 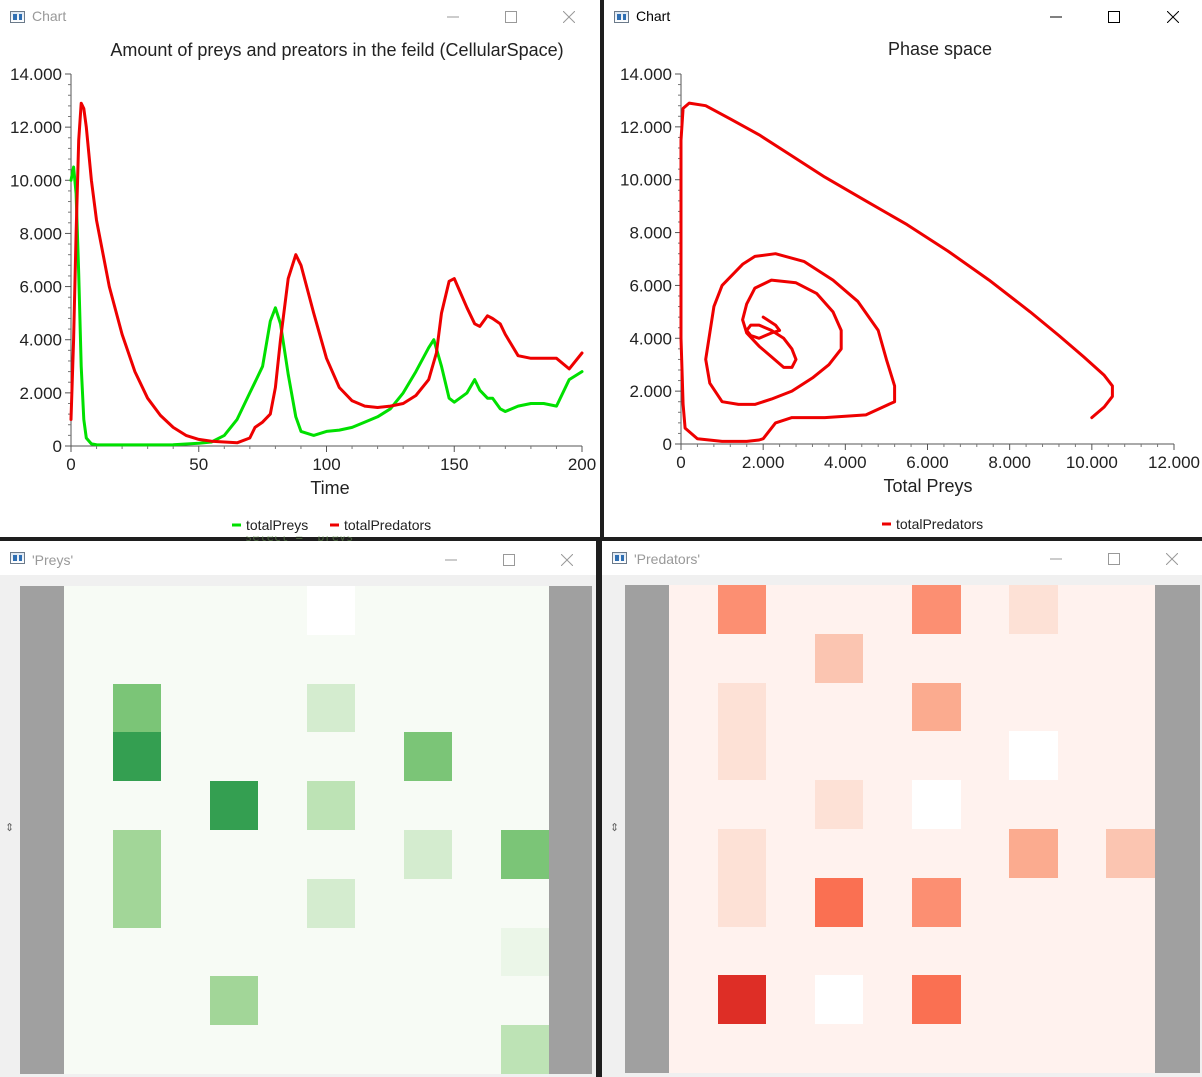 I want to click on x-tick-label: 12.000, so click(x=1174, y=462).